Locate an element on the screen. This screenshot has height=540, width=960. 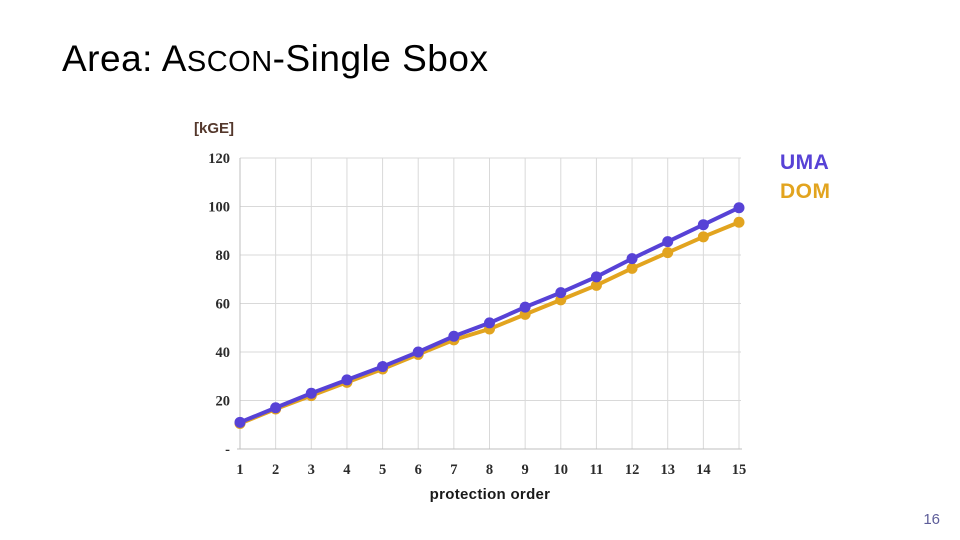
x-tick-label: 11 is located at coordinates (597, 470).